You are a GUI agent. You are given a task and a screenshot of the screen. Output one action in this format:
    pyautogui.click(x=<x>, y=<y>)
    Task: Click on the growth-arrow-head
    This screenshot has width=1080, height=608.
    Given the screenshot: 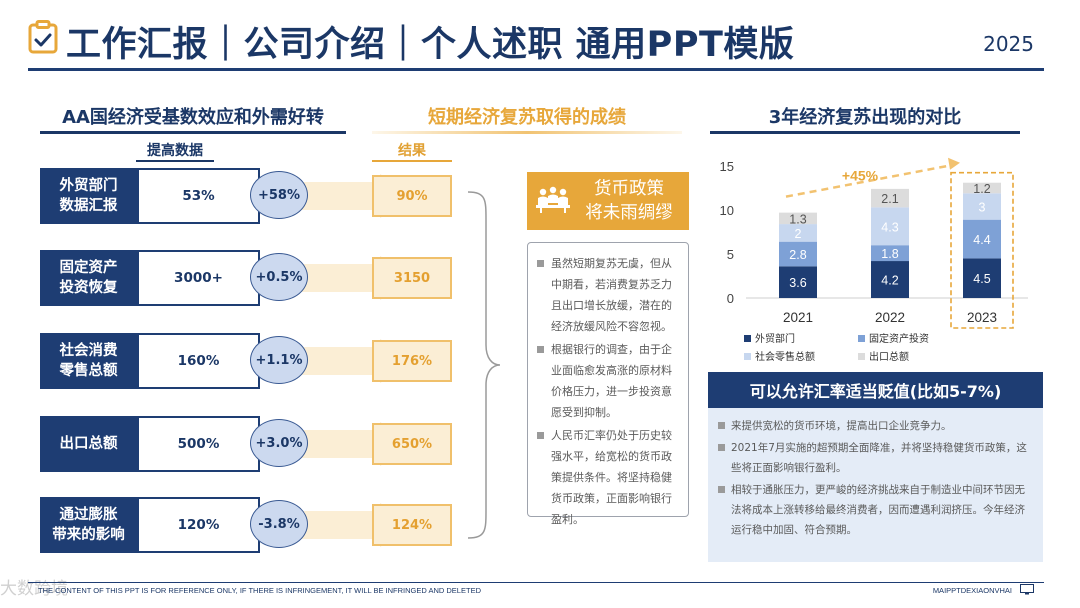 What is the action you would take?
    pyautogui.click(x=954, y=163)
    